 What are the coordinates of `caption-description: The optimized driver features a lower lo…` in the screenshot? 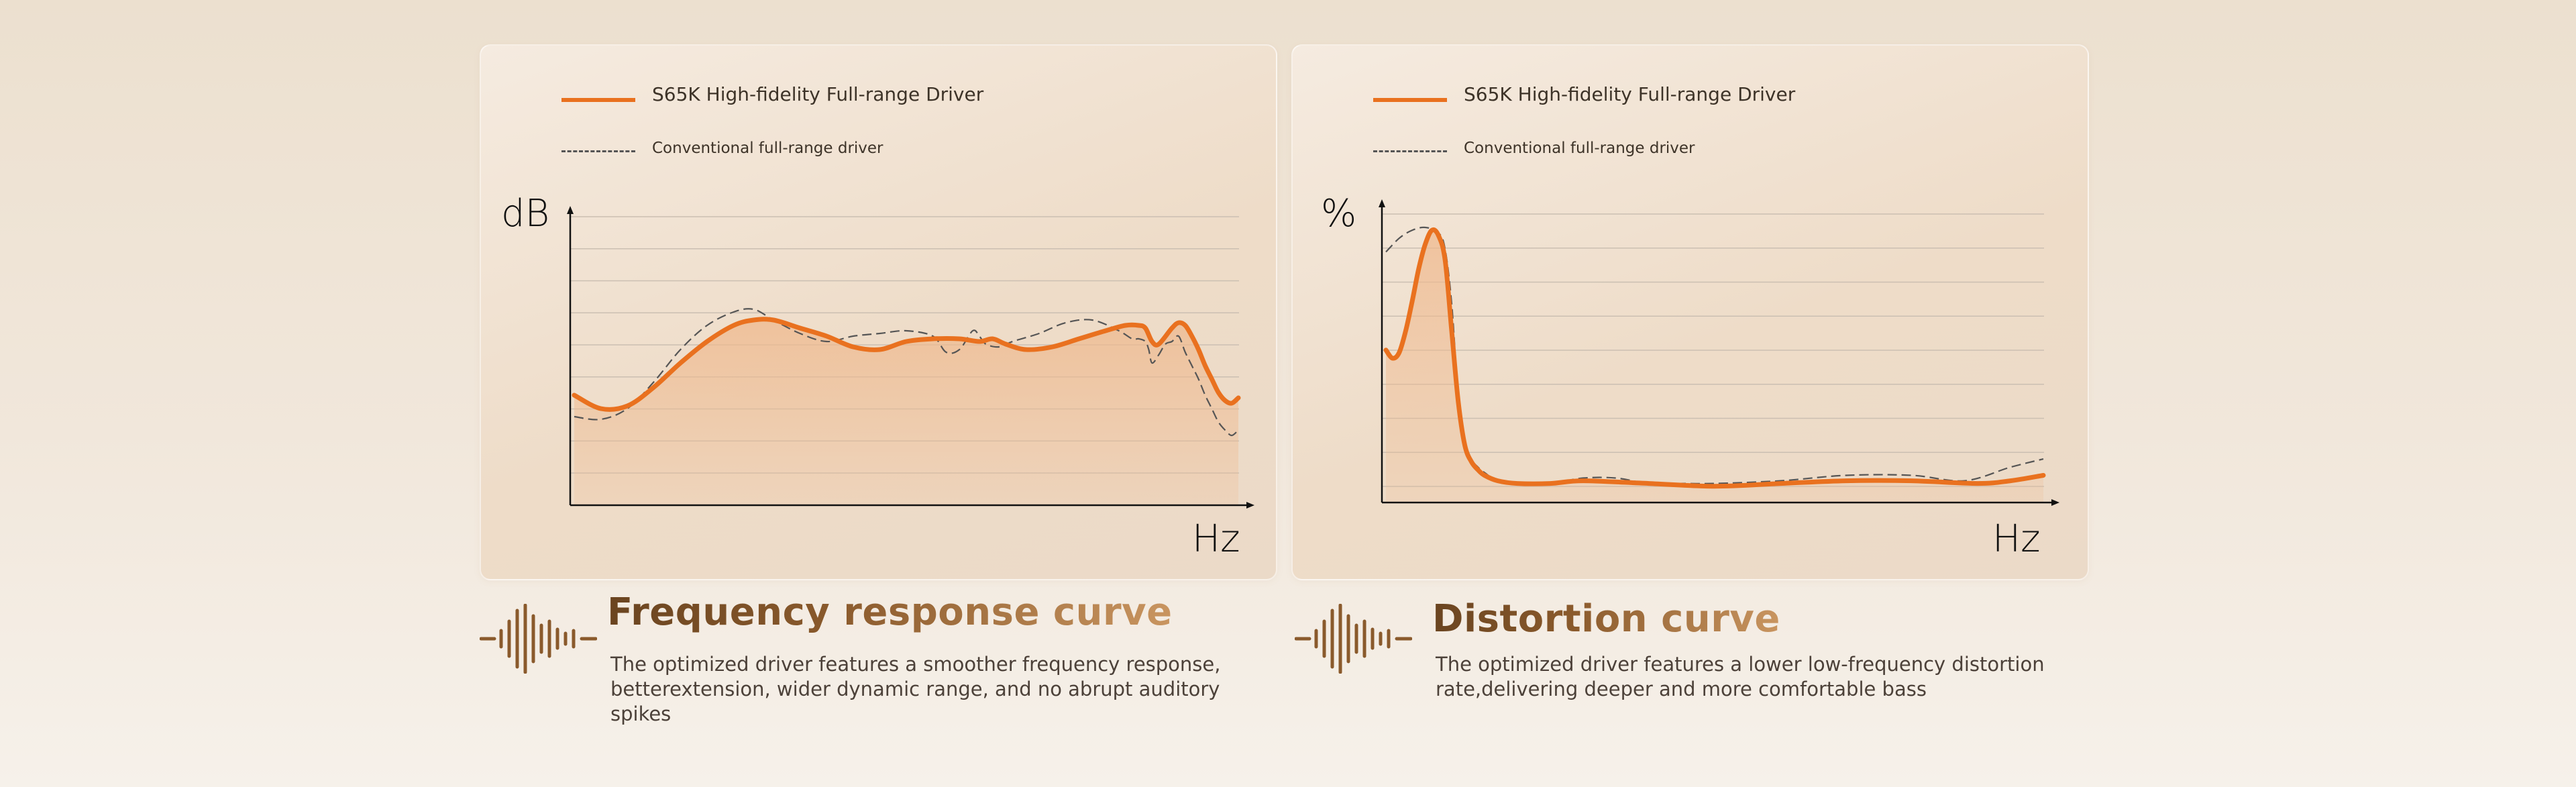 It's located at (1740, 676).